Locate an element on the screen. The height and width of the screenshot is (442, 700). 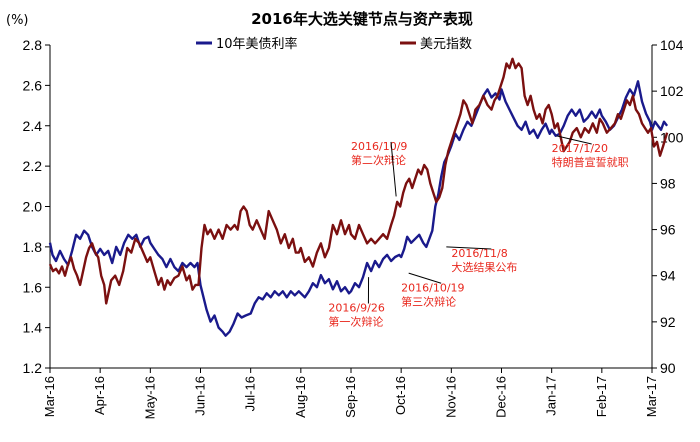
left-axis-ticks: 1.2 1.4 1.6 1.8 2.0 2.2 2.4 2.6 2.8 is located at coordinates (36, 206).